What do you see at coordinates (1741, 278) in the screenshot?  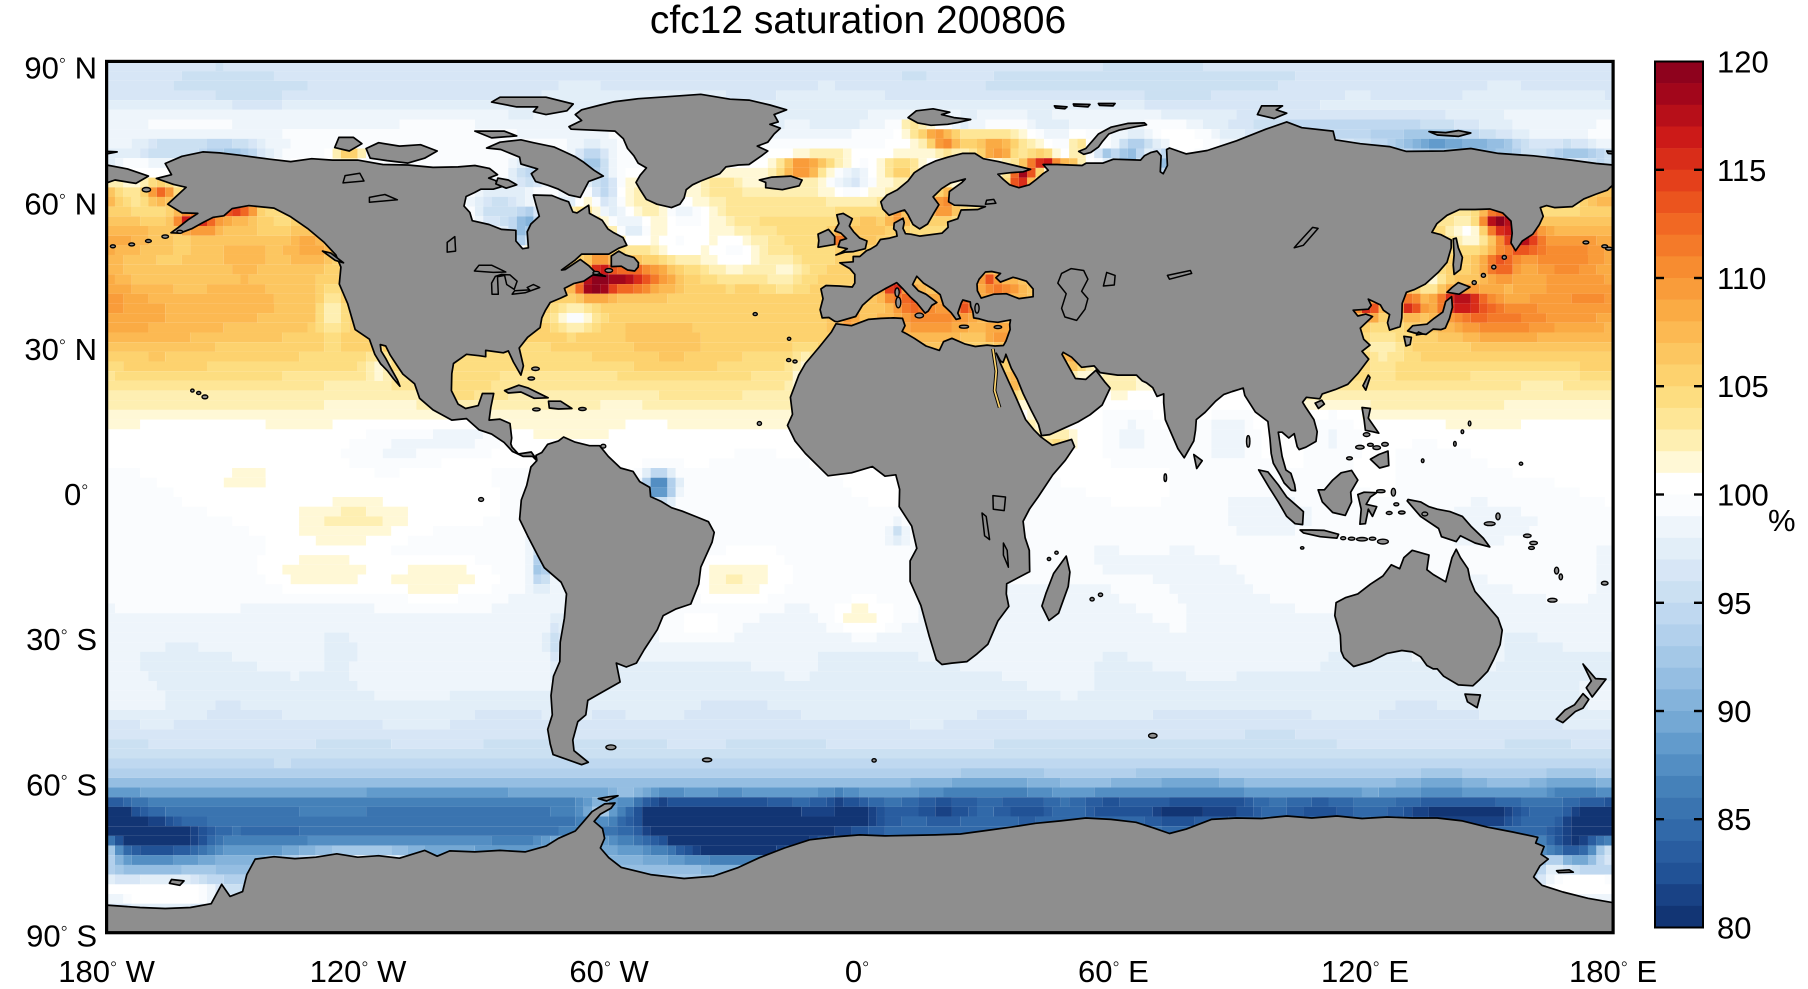 I see `svg-text: 110` at bounding box center [1741, 278].